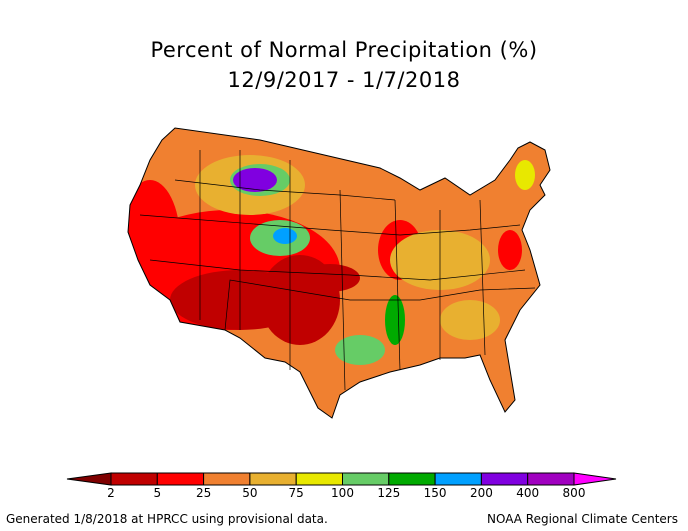 The width and height of the screenshot is (688, 531). What do you see at coordinates (595, 479) in the screenshot?
I see `legend-arrow-high` at bounding box center [595, 479].